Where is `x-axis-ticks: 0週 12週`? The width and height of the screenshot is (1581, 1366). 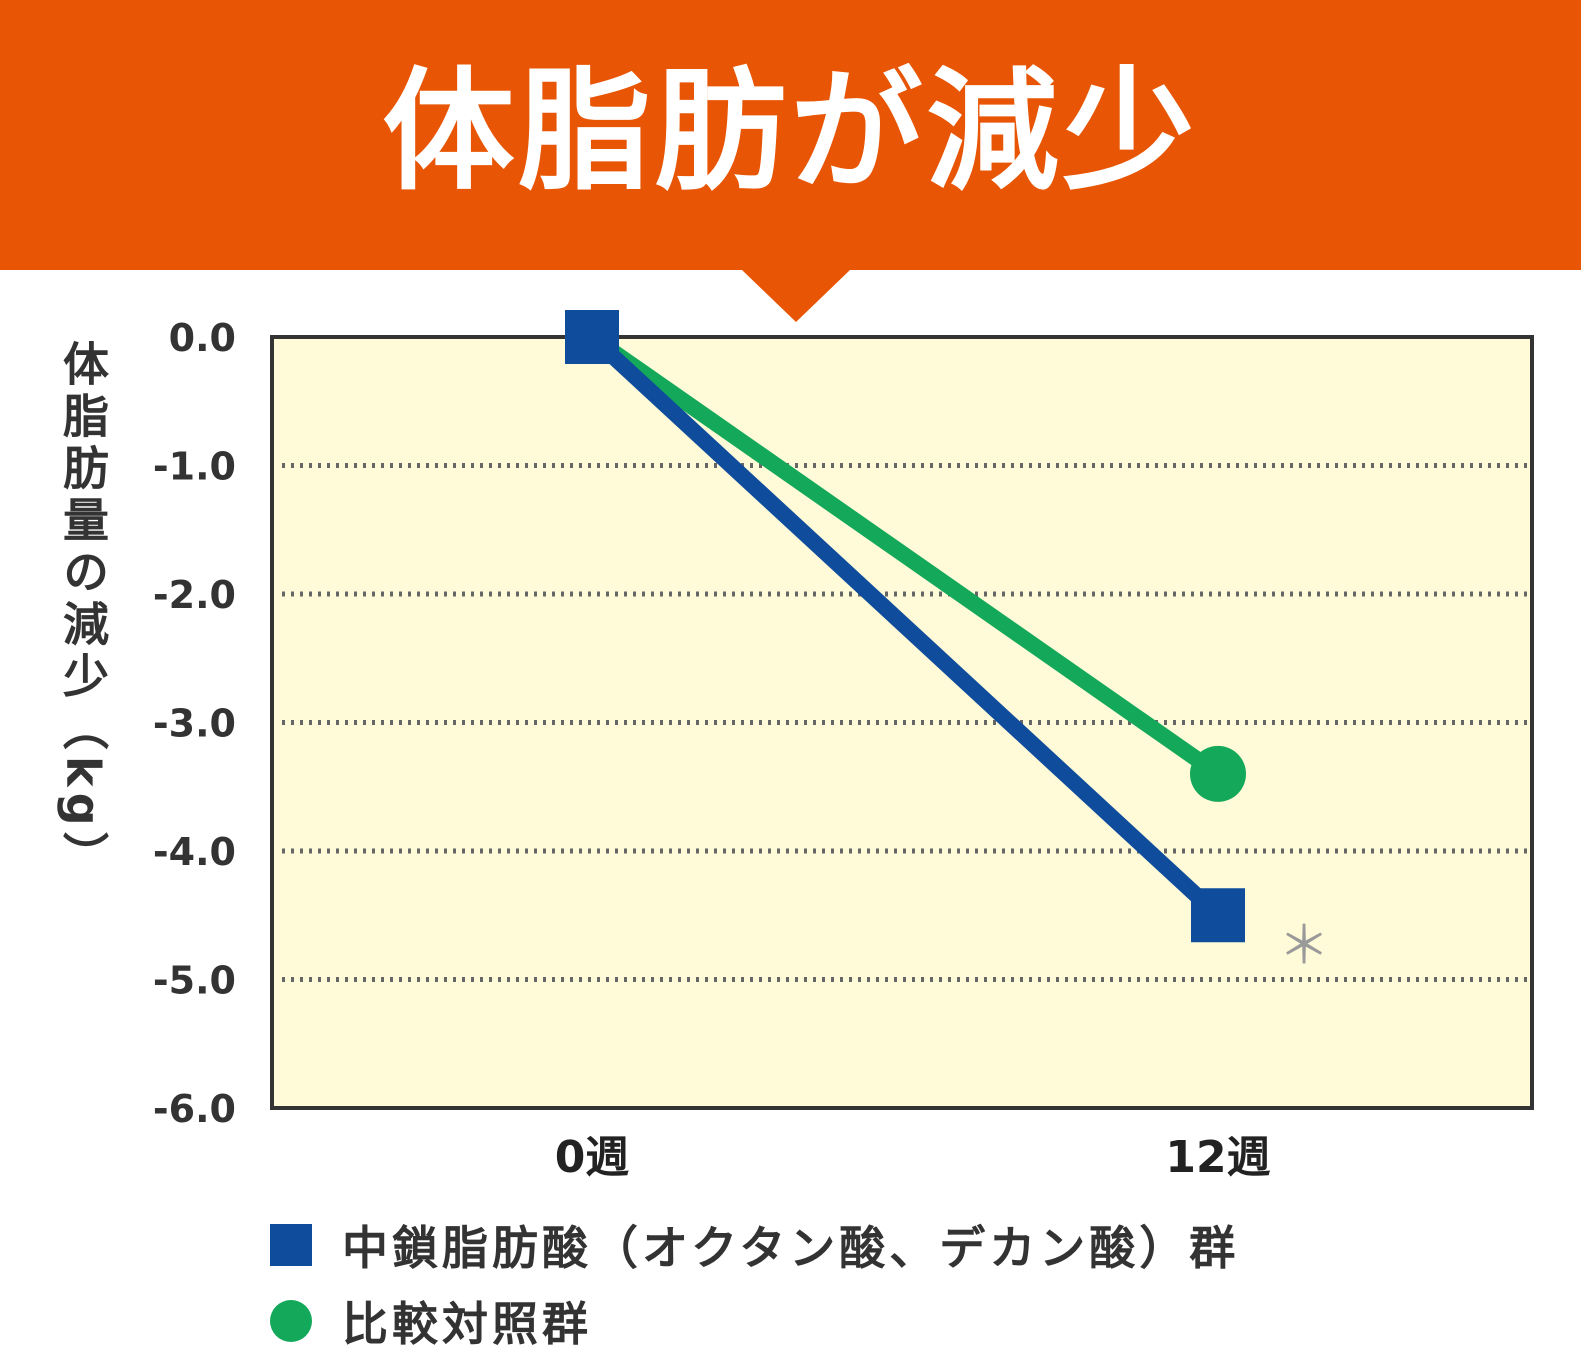 x-axis-ticks: 0週 12週 is located at coordinates (913, 1157).